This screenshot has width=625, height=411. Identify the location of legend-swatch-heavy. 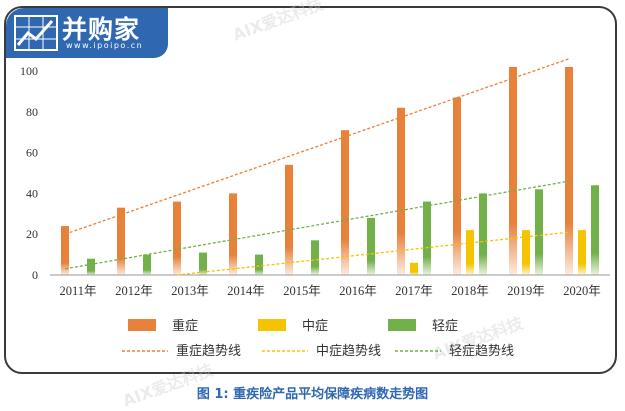
(142, 325).